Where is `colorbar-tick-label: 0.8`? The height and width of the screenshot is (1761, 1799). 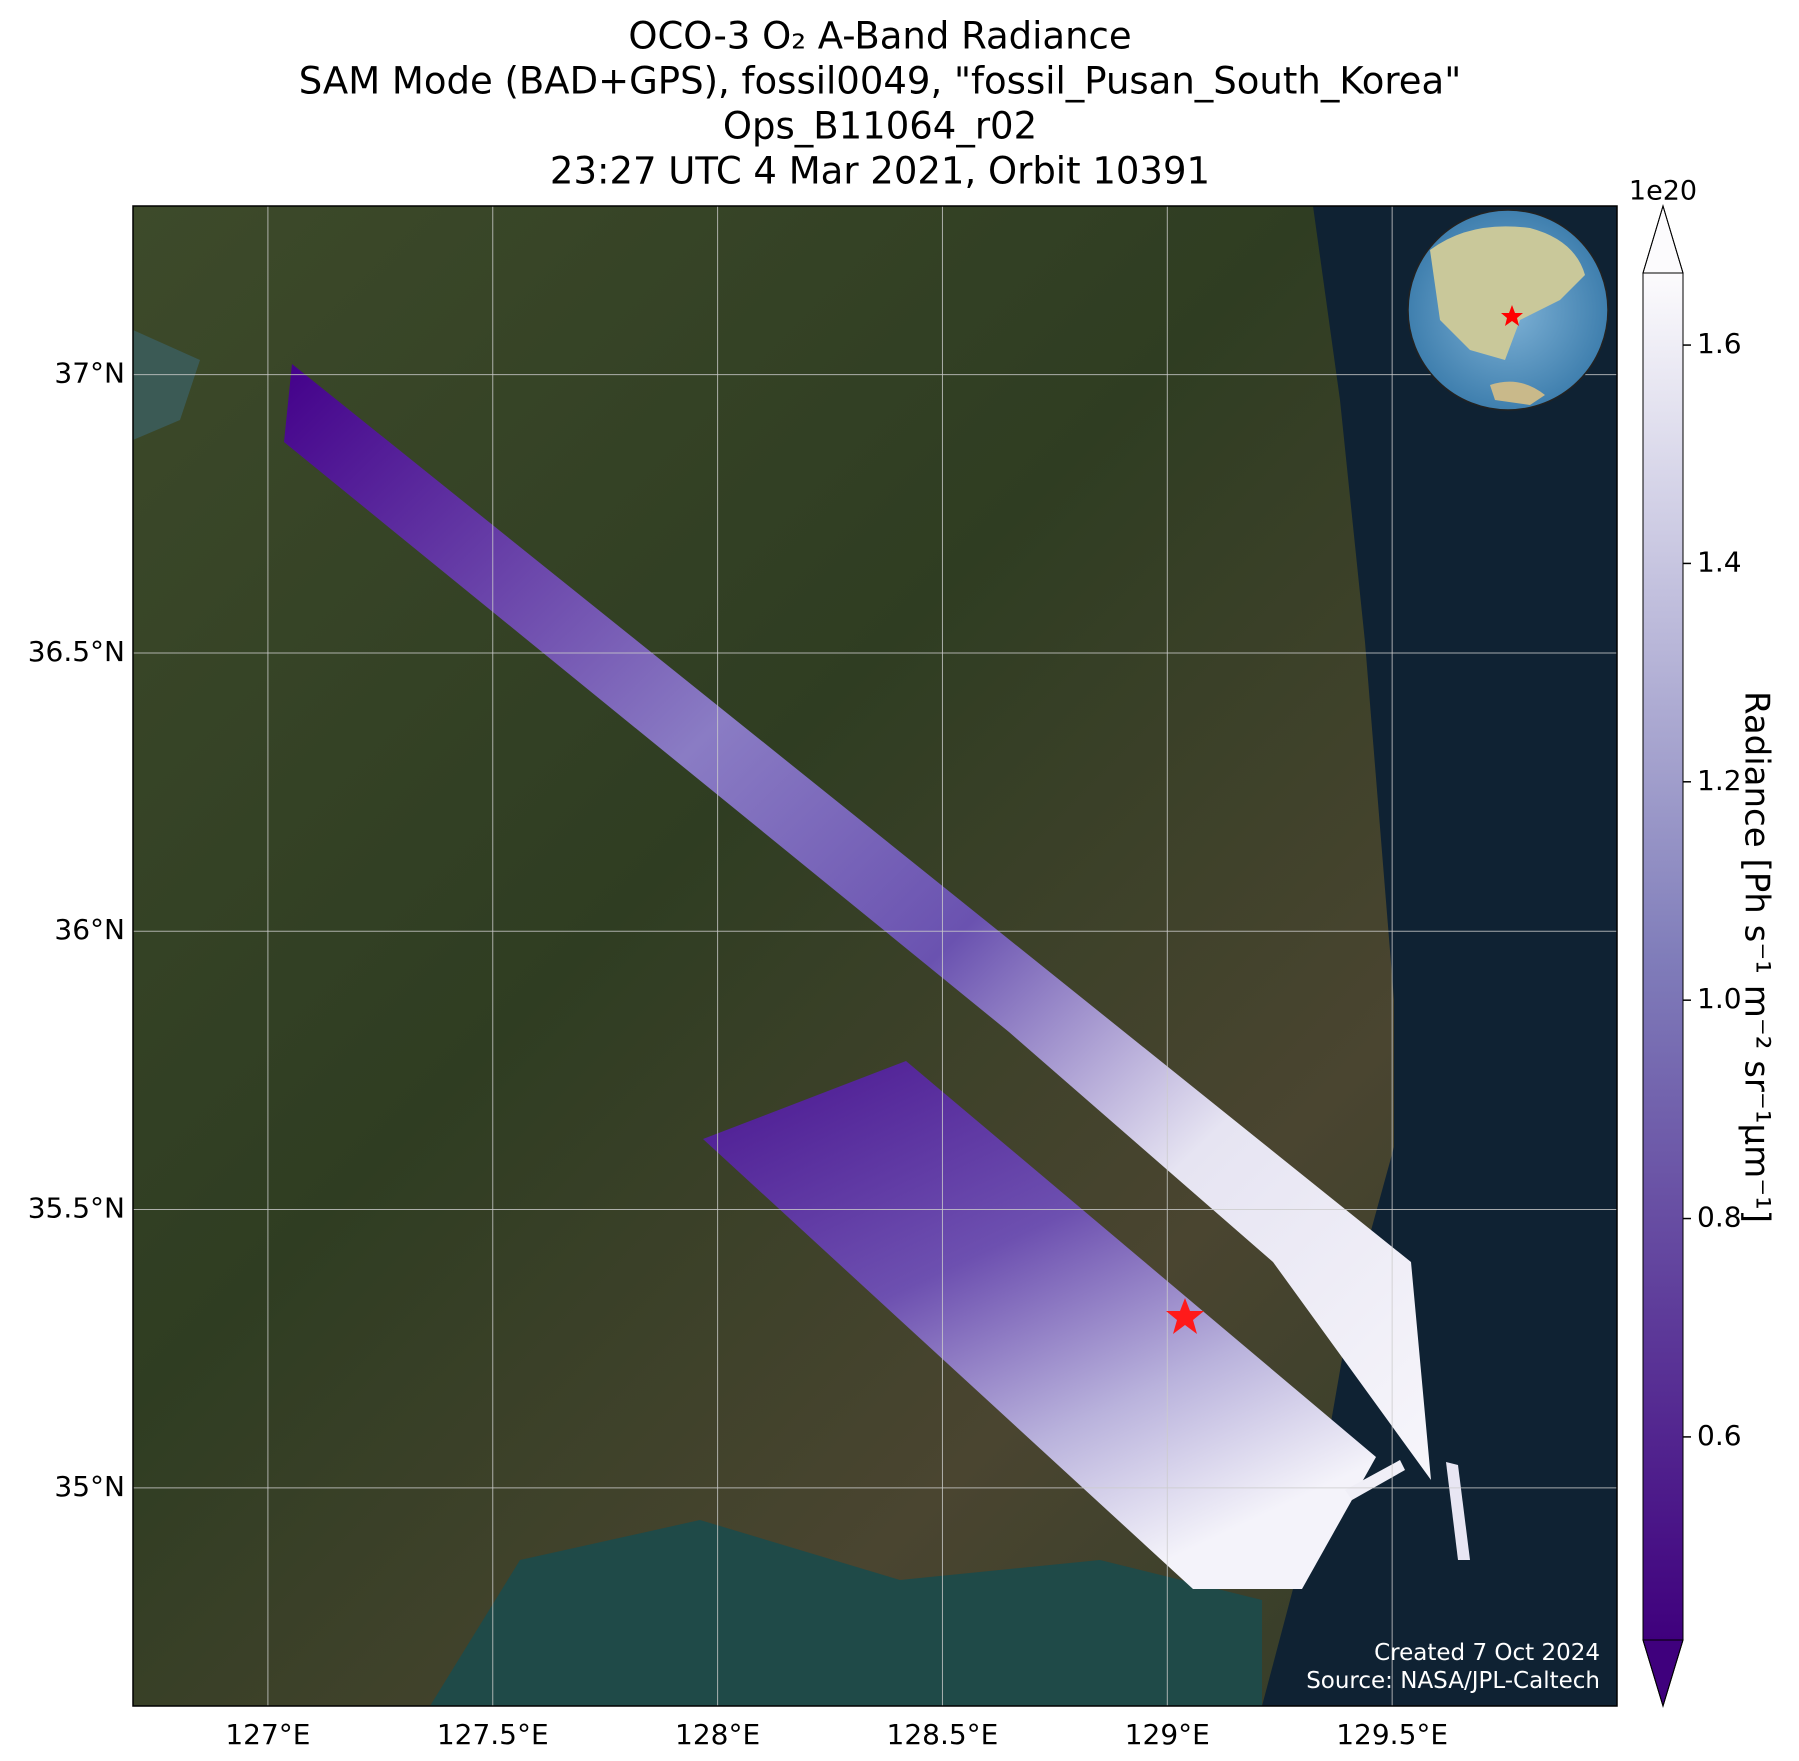
colorbar-tick-label: 0.8 is located at coordinates (1719, 1217).